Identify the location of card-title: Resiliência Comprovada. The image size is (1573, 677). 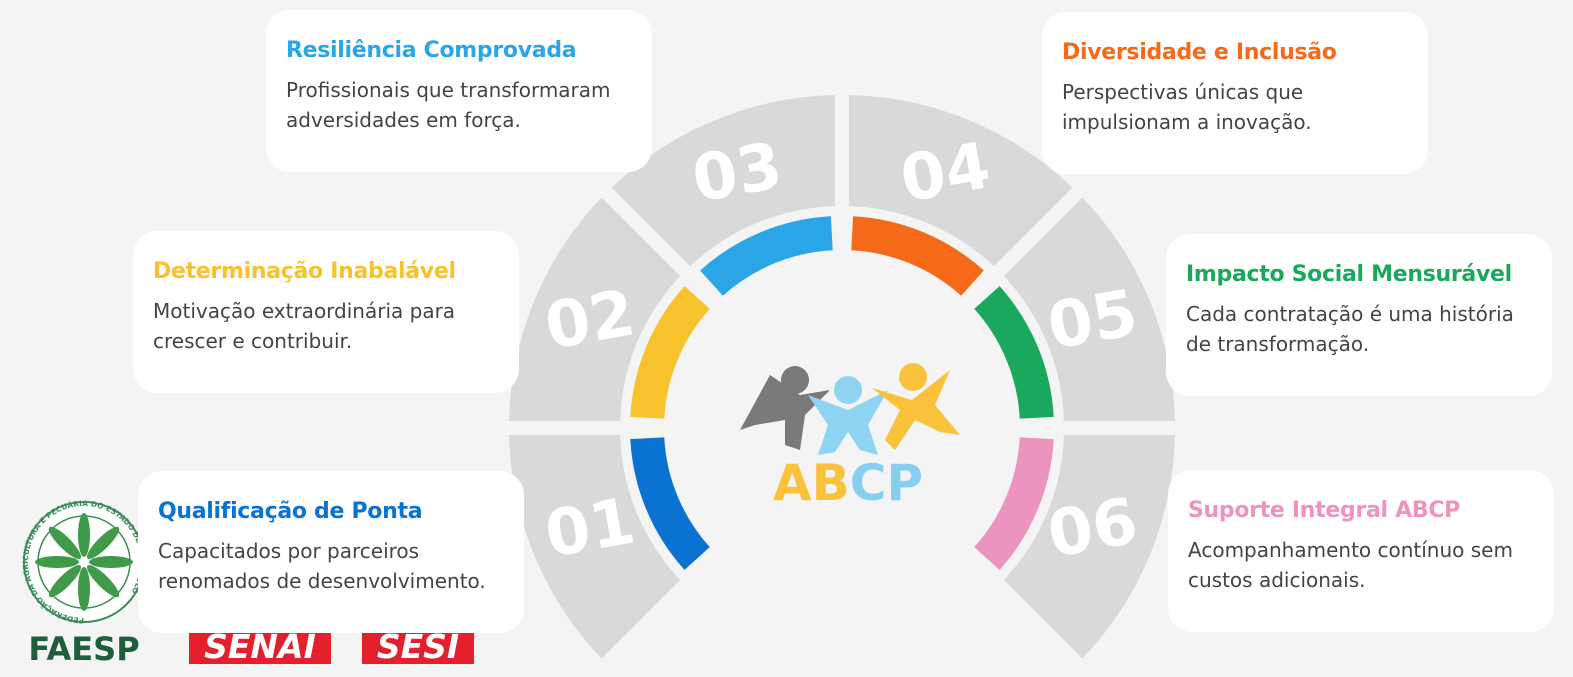
(431, 50).